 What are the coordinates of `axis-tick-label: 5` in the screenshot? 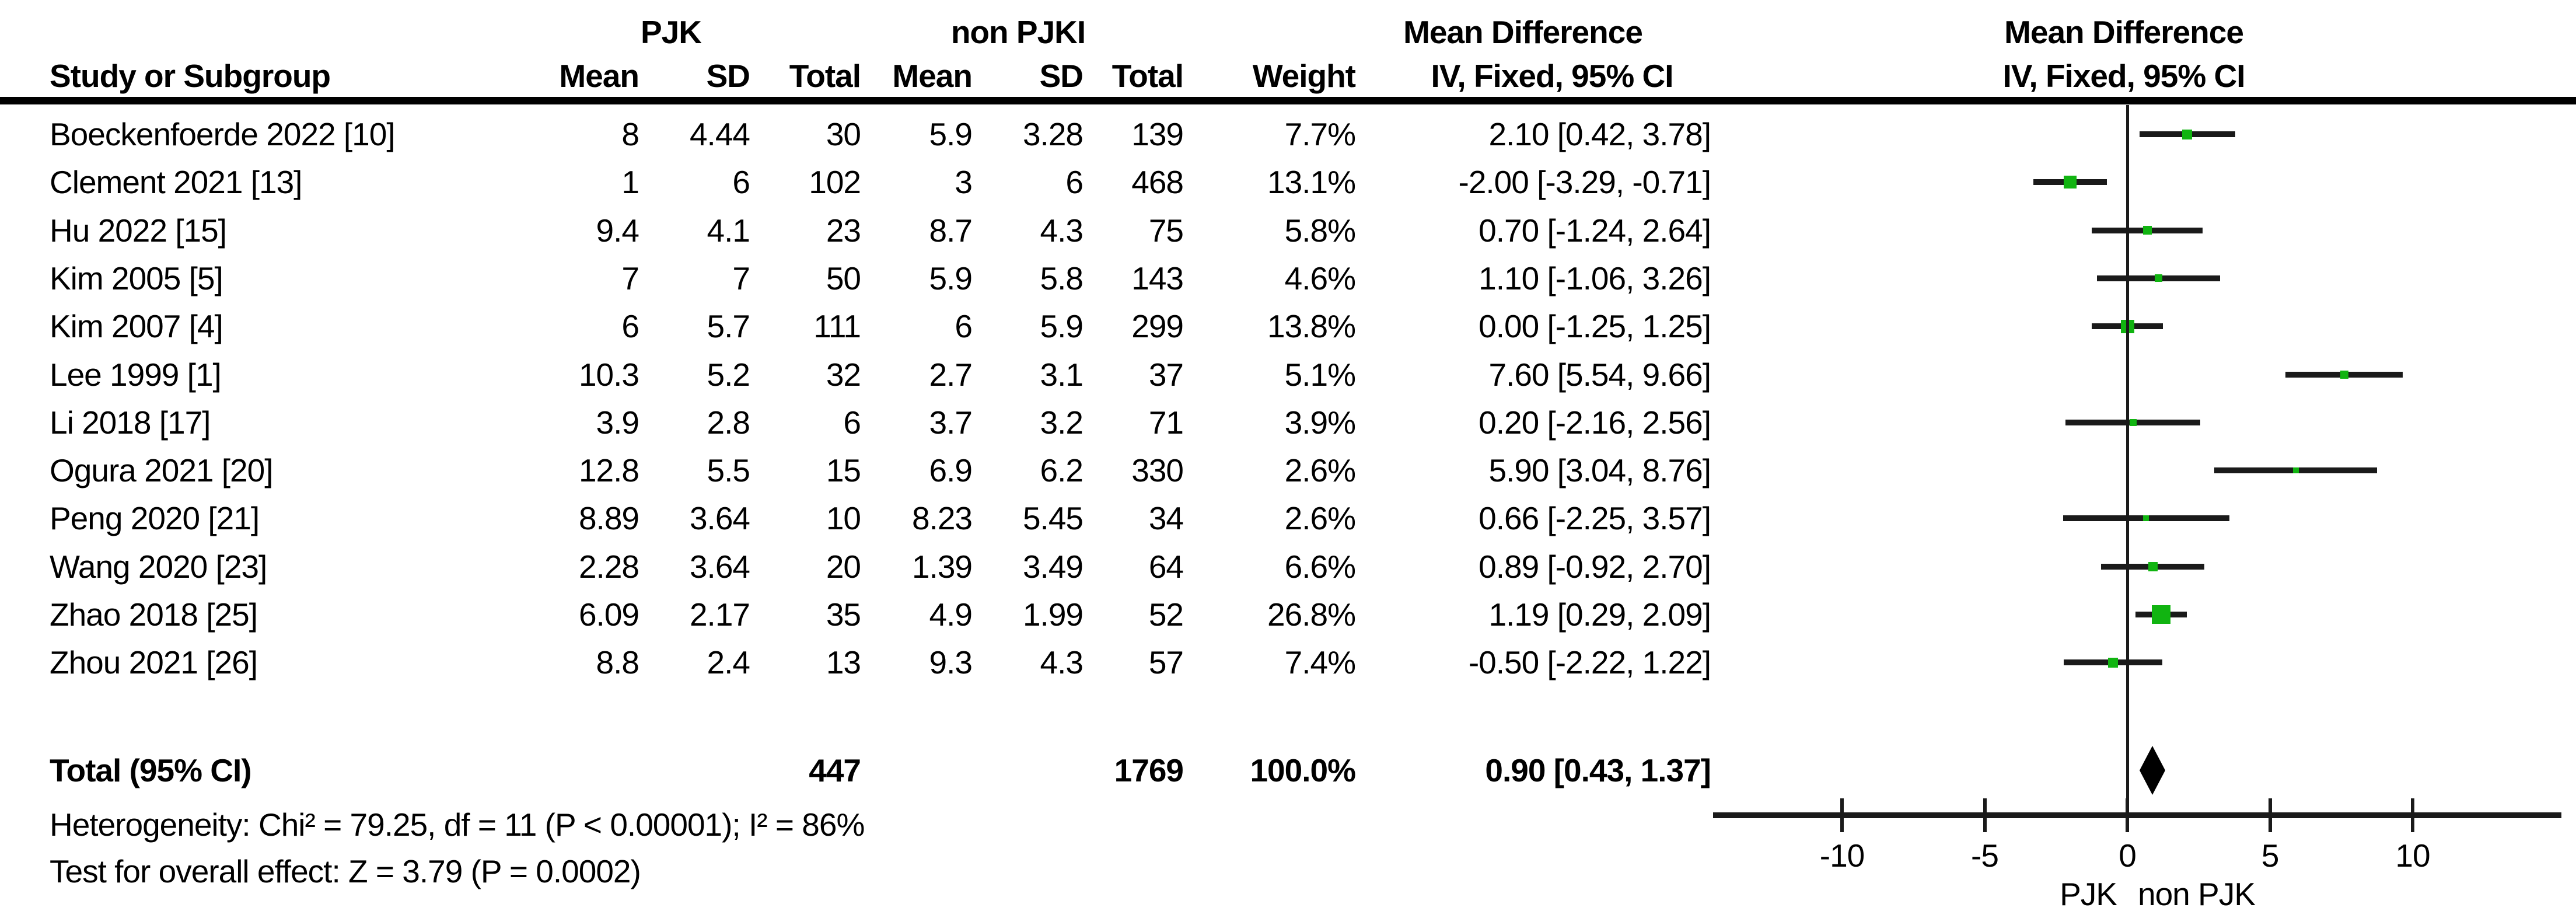 It's located at (2270, 856).